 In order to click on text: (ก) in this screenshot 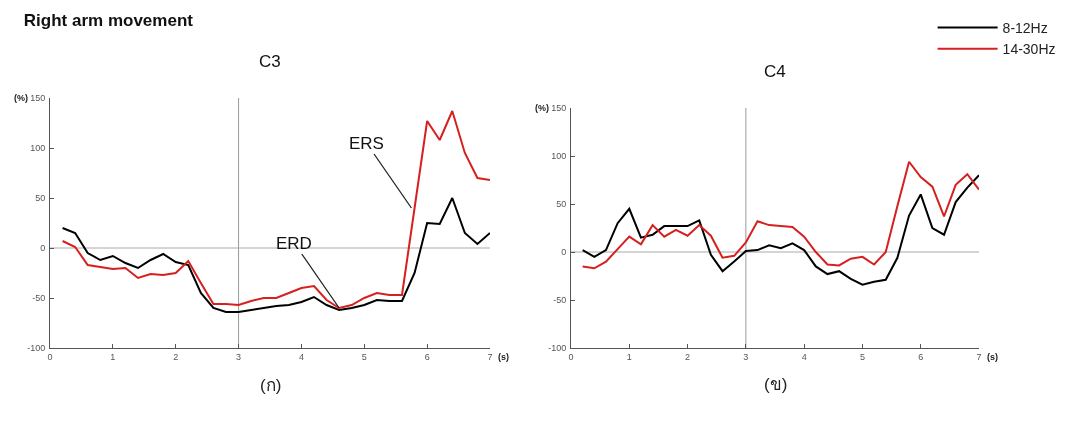, I will do `click(271, 385)`.